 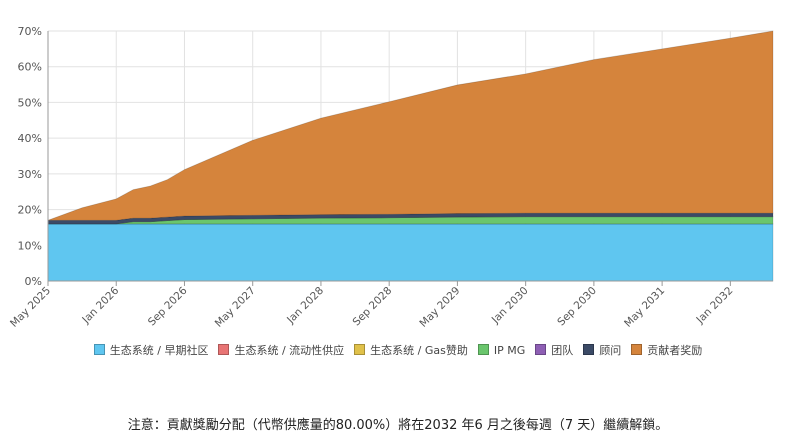 What do you see at coordinates (509, 350) in the screenshot?
I see `legend-label: IP MG` at bounding box center [509, 350].